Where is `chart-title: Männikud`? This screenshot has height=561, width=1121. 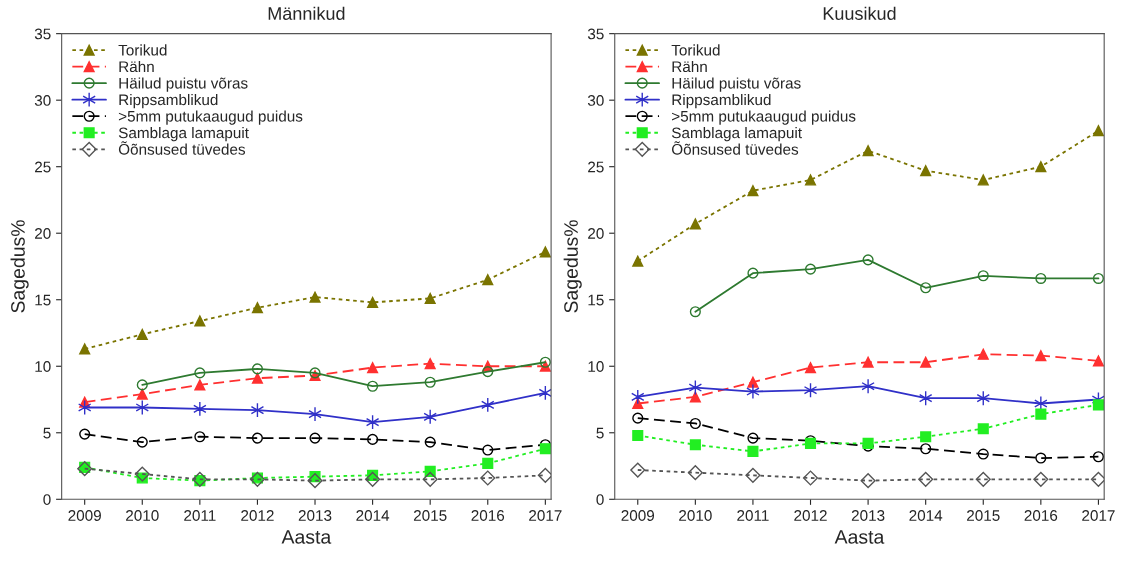
chart-title: Männikud is located at coordinates (306, 13).